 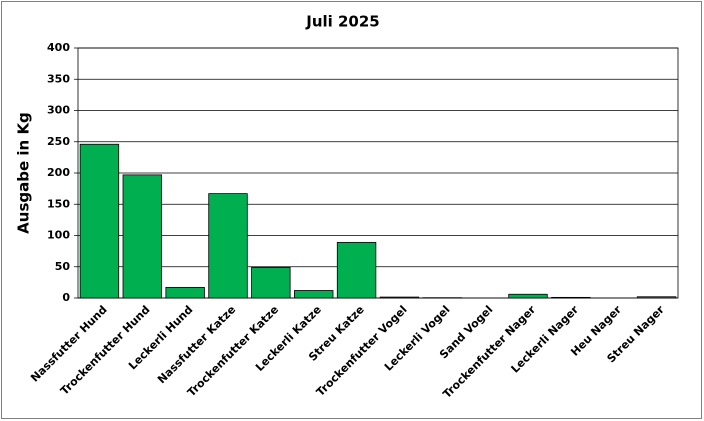 What do you see at coordinates (58, 203) in the screenshot?
I see `y-tick-label: 150` at bounding box center [58, 203].